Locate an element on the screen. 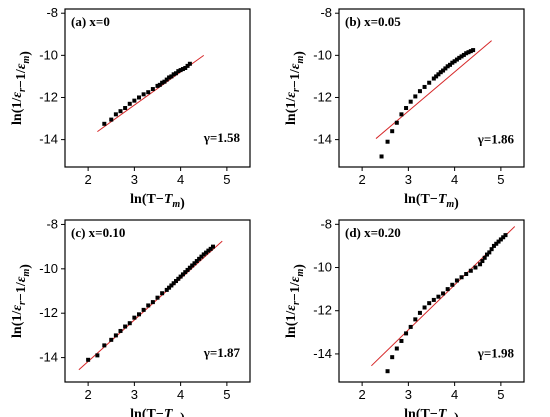 The image size is (550, 417). gamma-annotation: γ=1.98 is located at coordinates (496, 352).